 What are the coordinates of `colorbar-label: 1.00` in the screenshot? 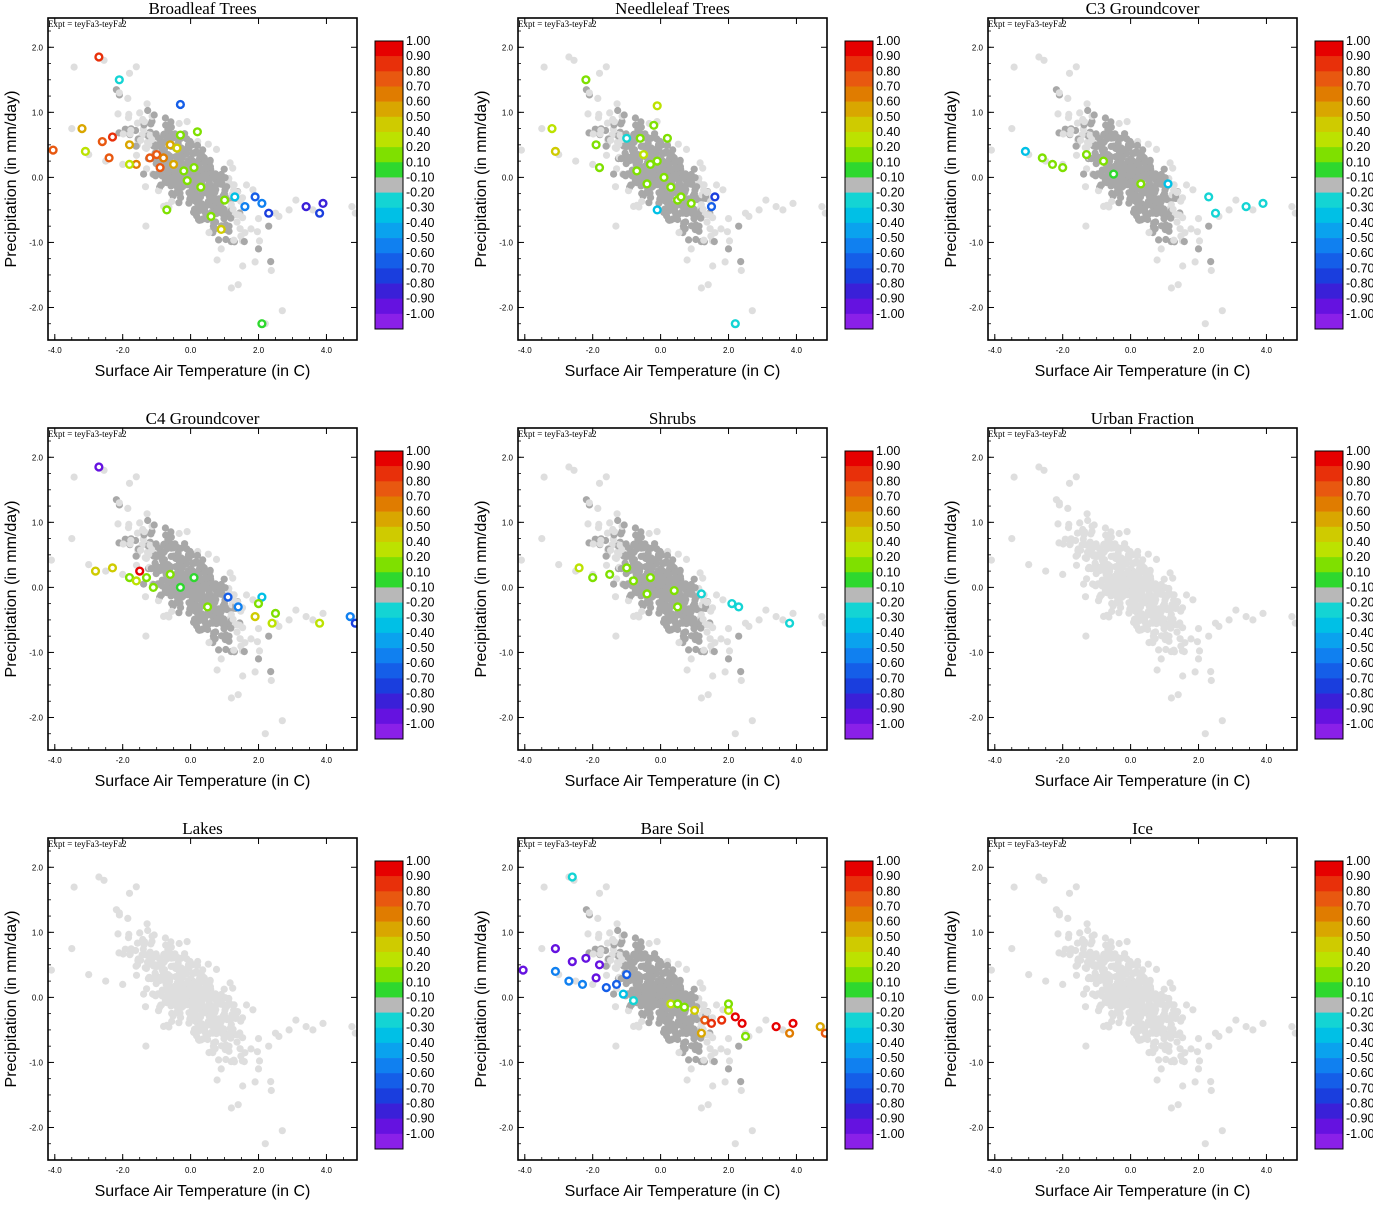 It's located at (418, 451).